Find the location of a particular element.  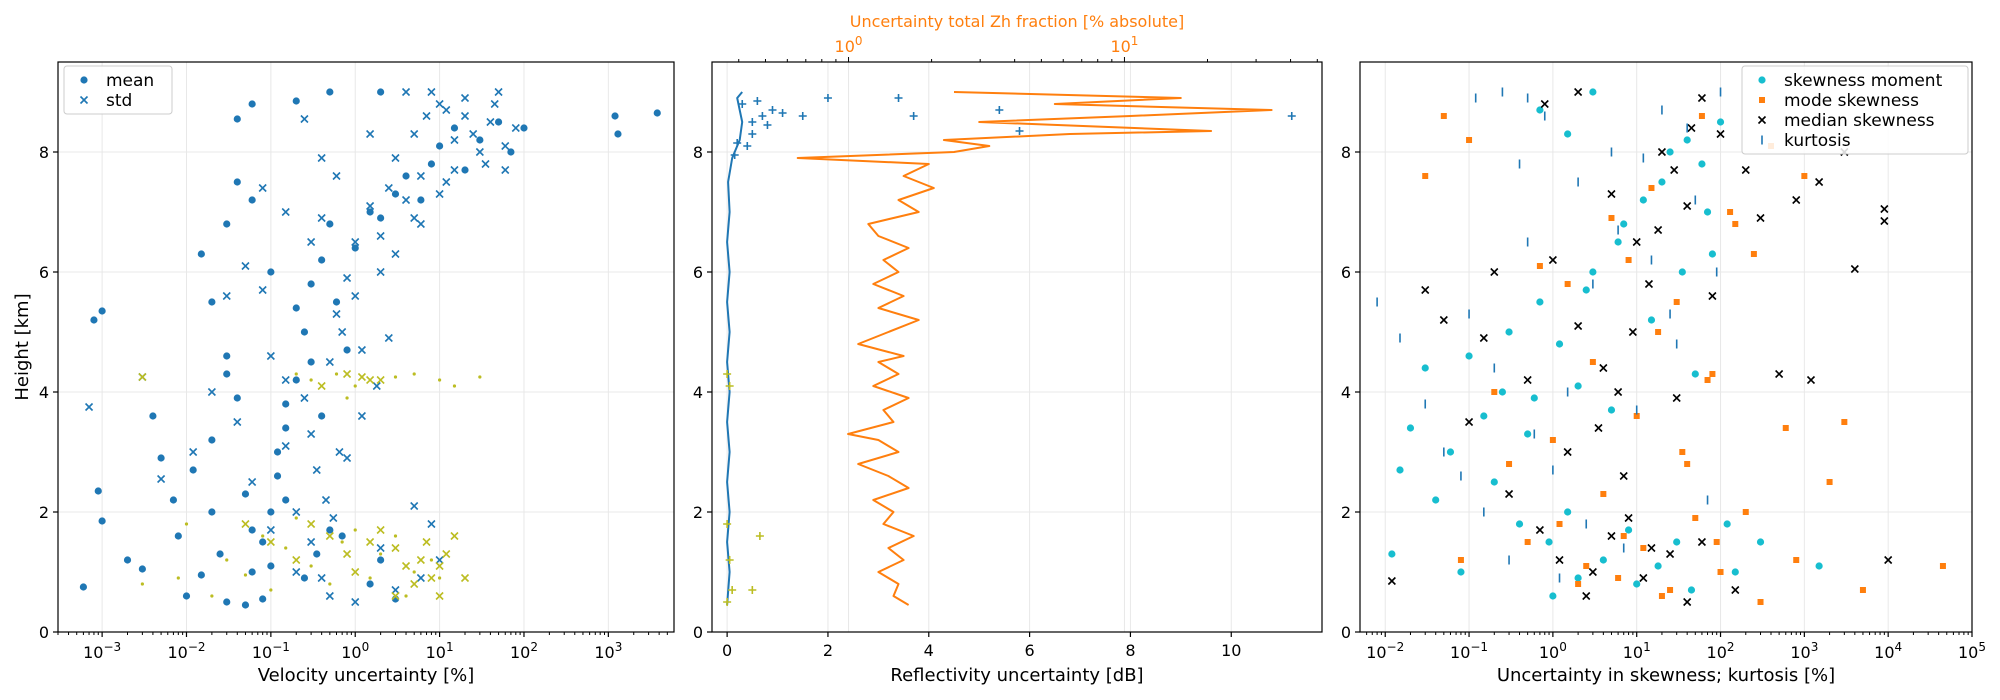

y-tick-label: 4 is located at coordinates (698, 392).